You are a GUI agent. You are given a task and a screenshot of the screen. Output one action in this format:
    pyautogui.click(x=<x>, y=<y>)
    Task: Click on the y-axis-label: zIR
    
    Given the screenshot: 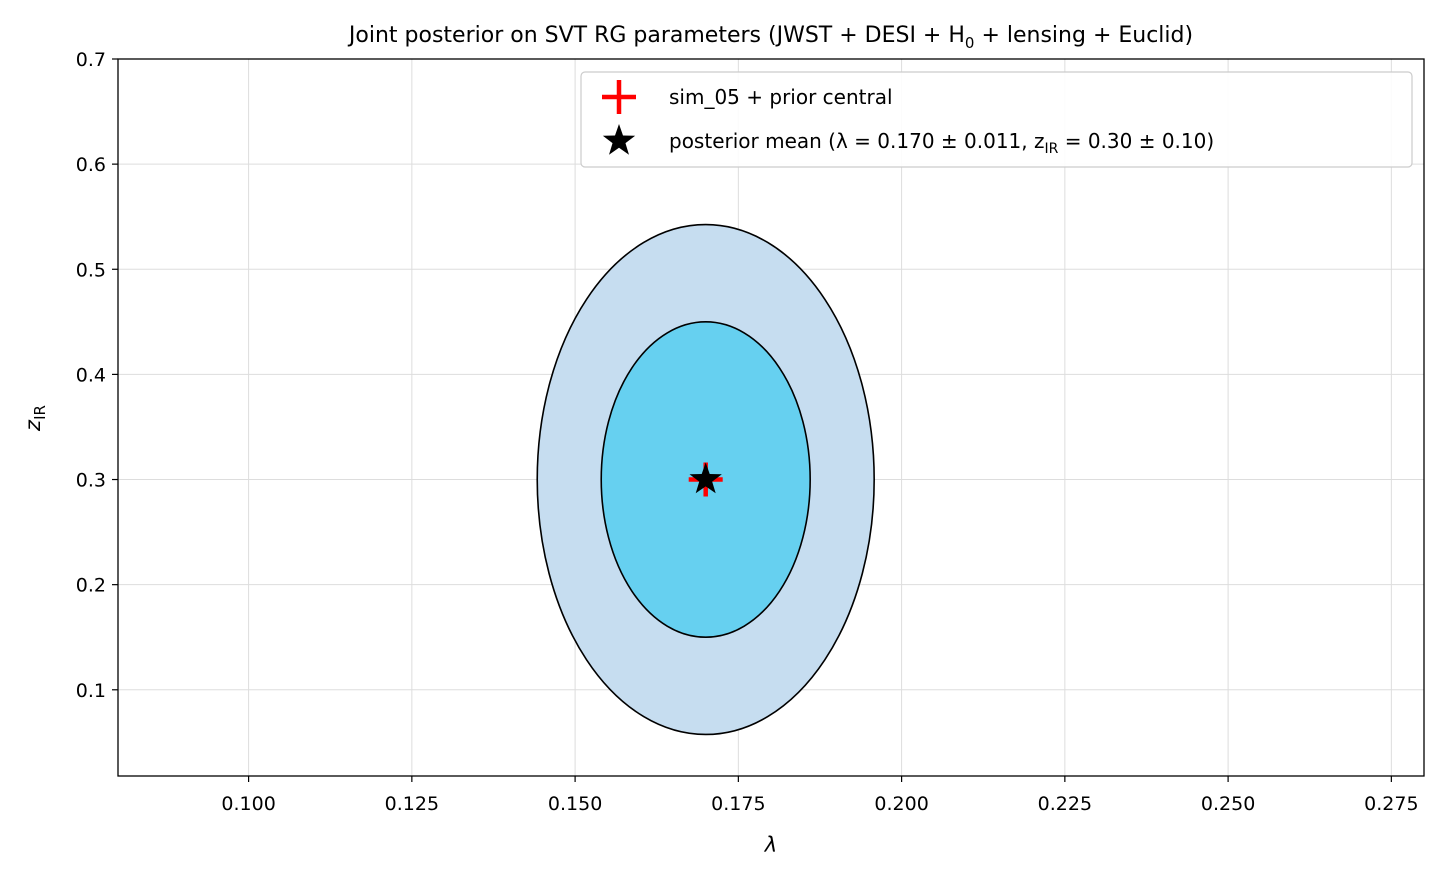 What is the action you would take?
    pyautogui.click(x=35, y=418)
    